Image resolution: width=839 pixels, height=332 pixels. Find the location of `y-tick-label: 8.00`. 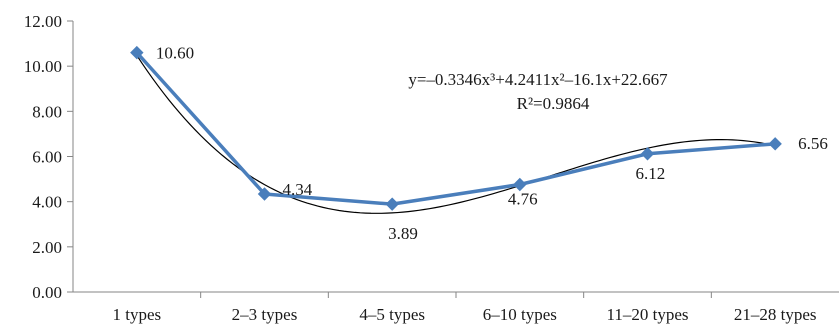

y-tick-label: 8.00 is located at coordinates (47, 111).